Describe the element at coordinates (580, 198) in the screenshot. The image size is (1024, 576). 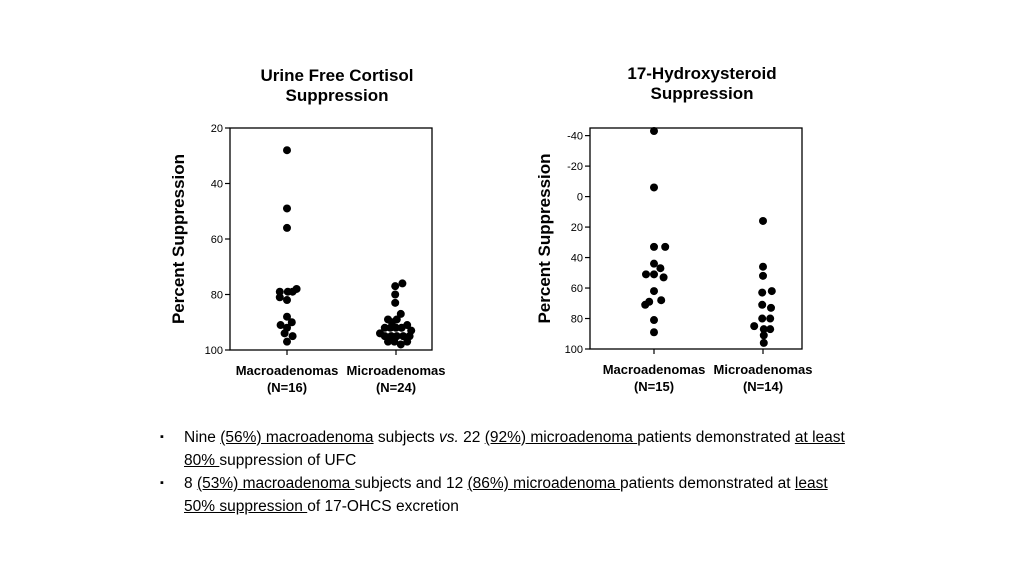
I see `y-tick-label: 0` at that location.